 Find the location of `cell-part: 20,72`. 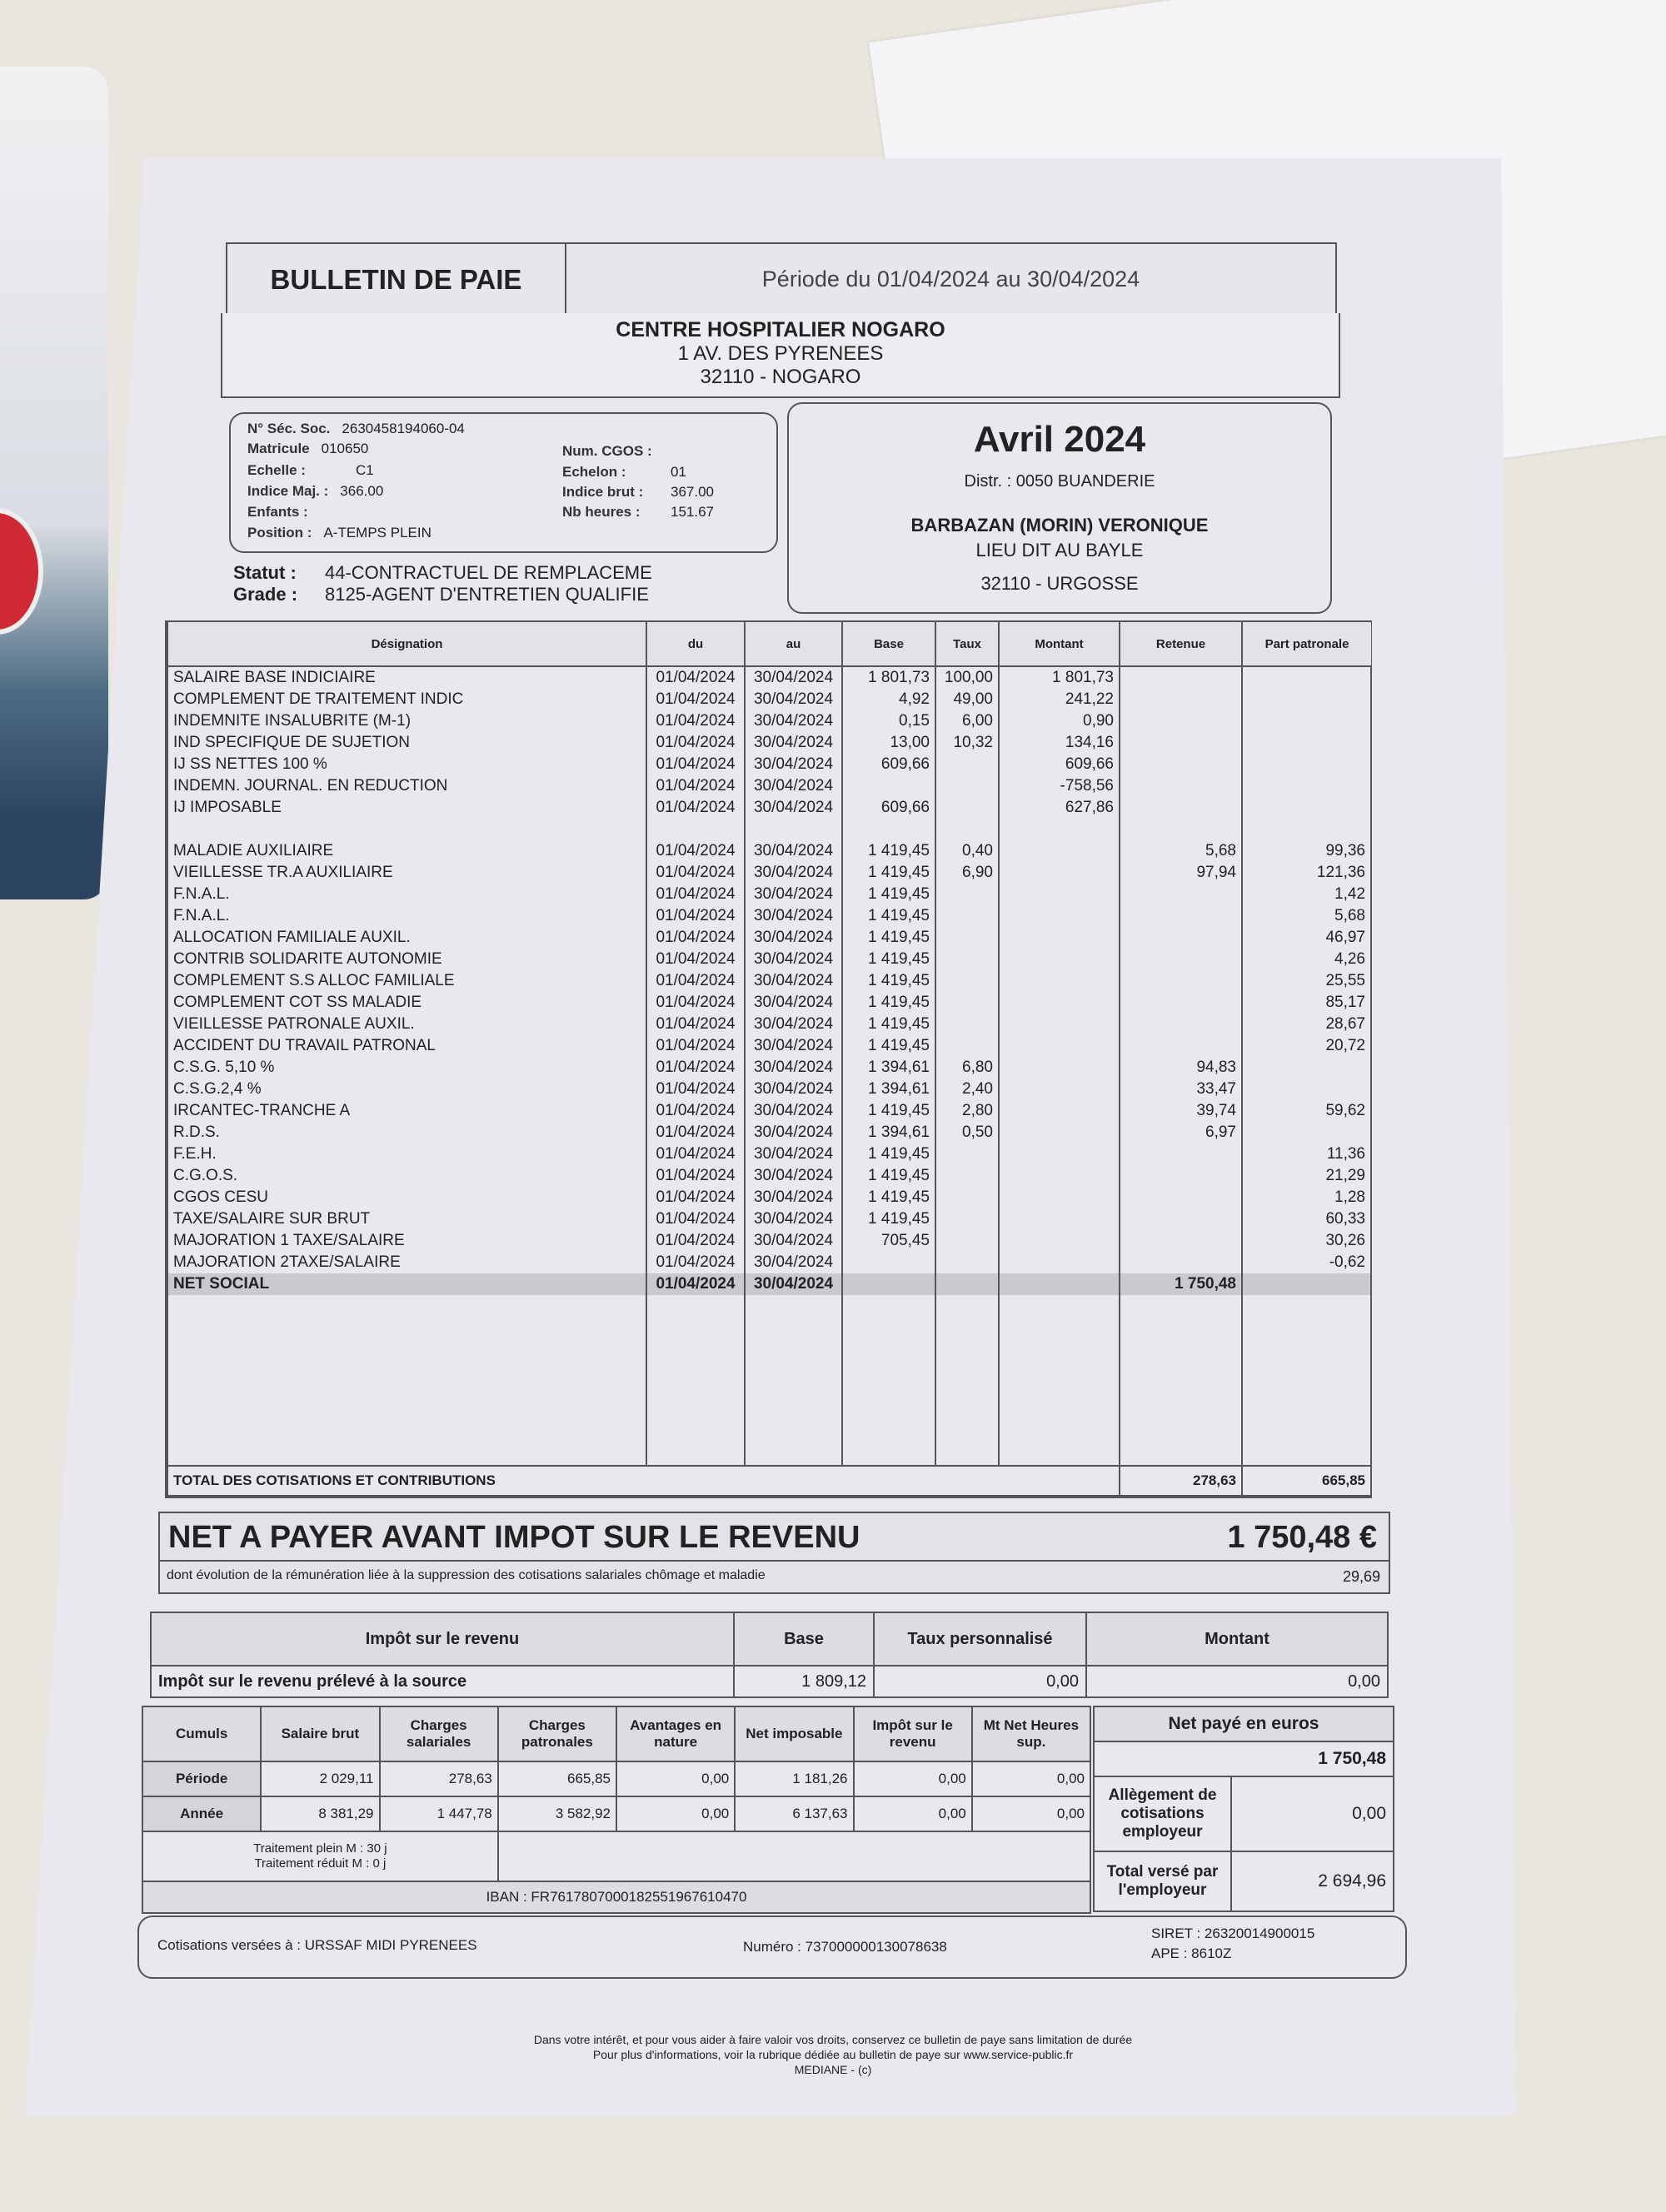

cell-part: 20,72 is located at coordinates (1306, 1046).